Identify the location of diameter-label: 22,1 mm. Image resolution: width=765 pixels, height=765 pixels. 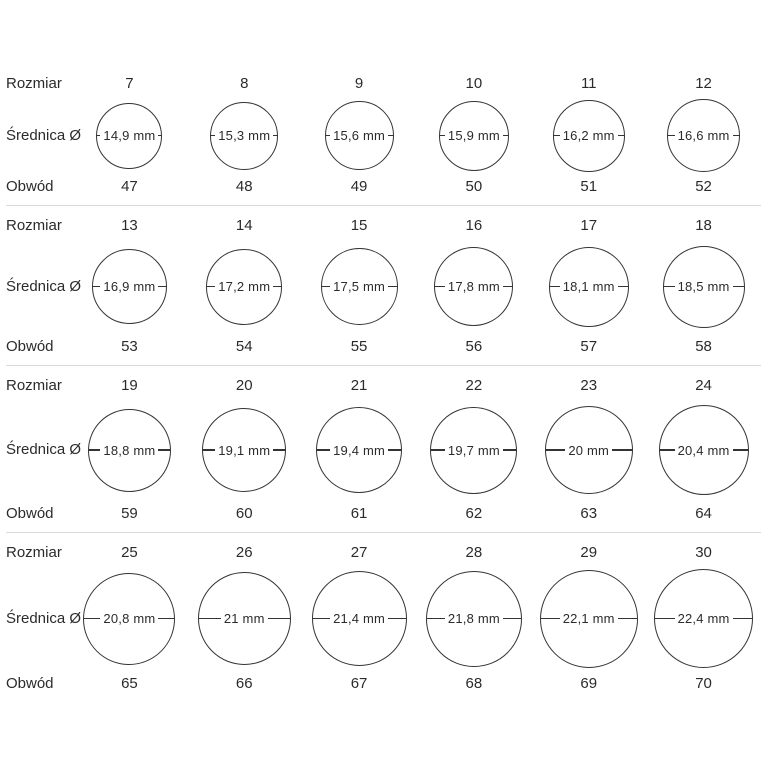
(588, 618).